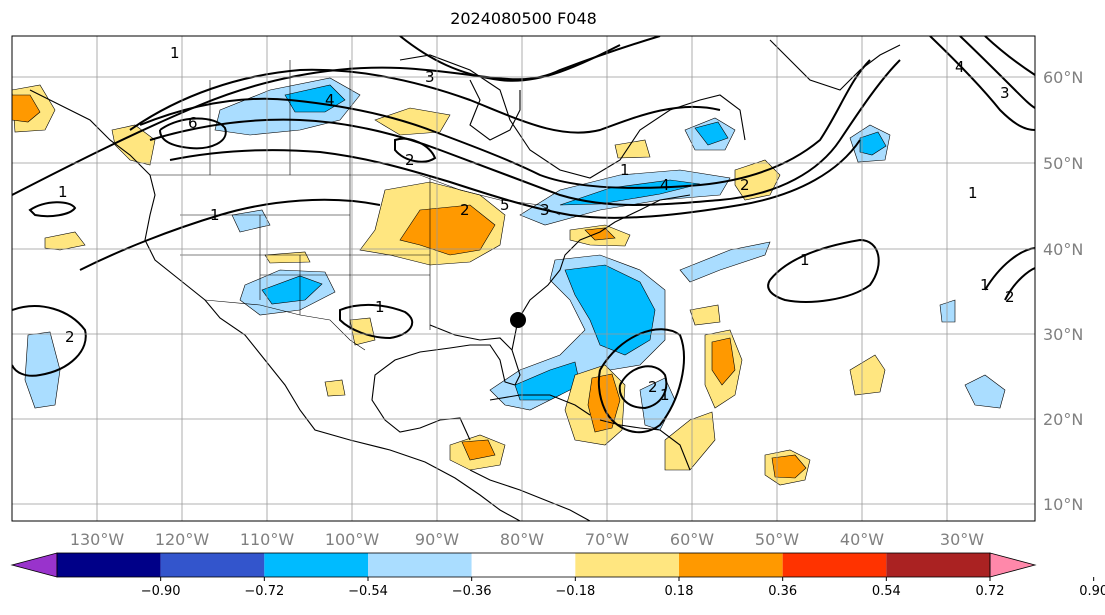 This screenshot has width=1105, height=615. Describe the element at coordinates (285, 325) in the screenshot. I see `border-us-mexico` at that location.